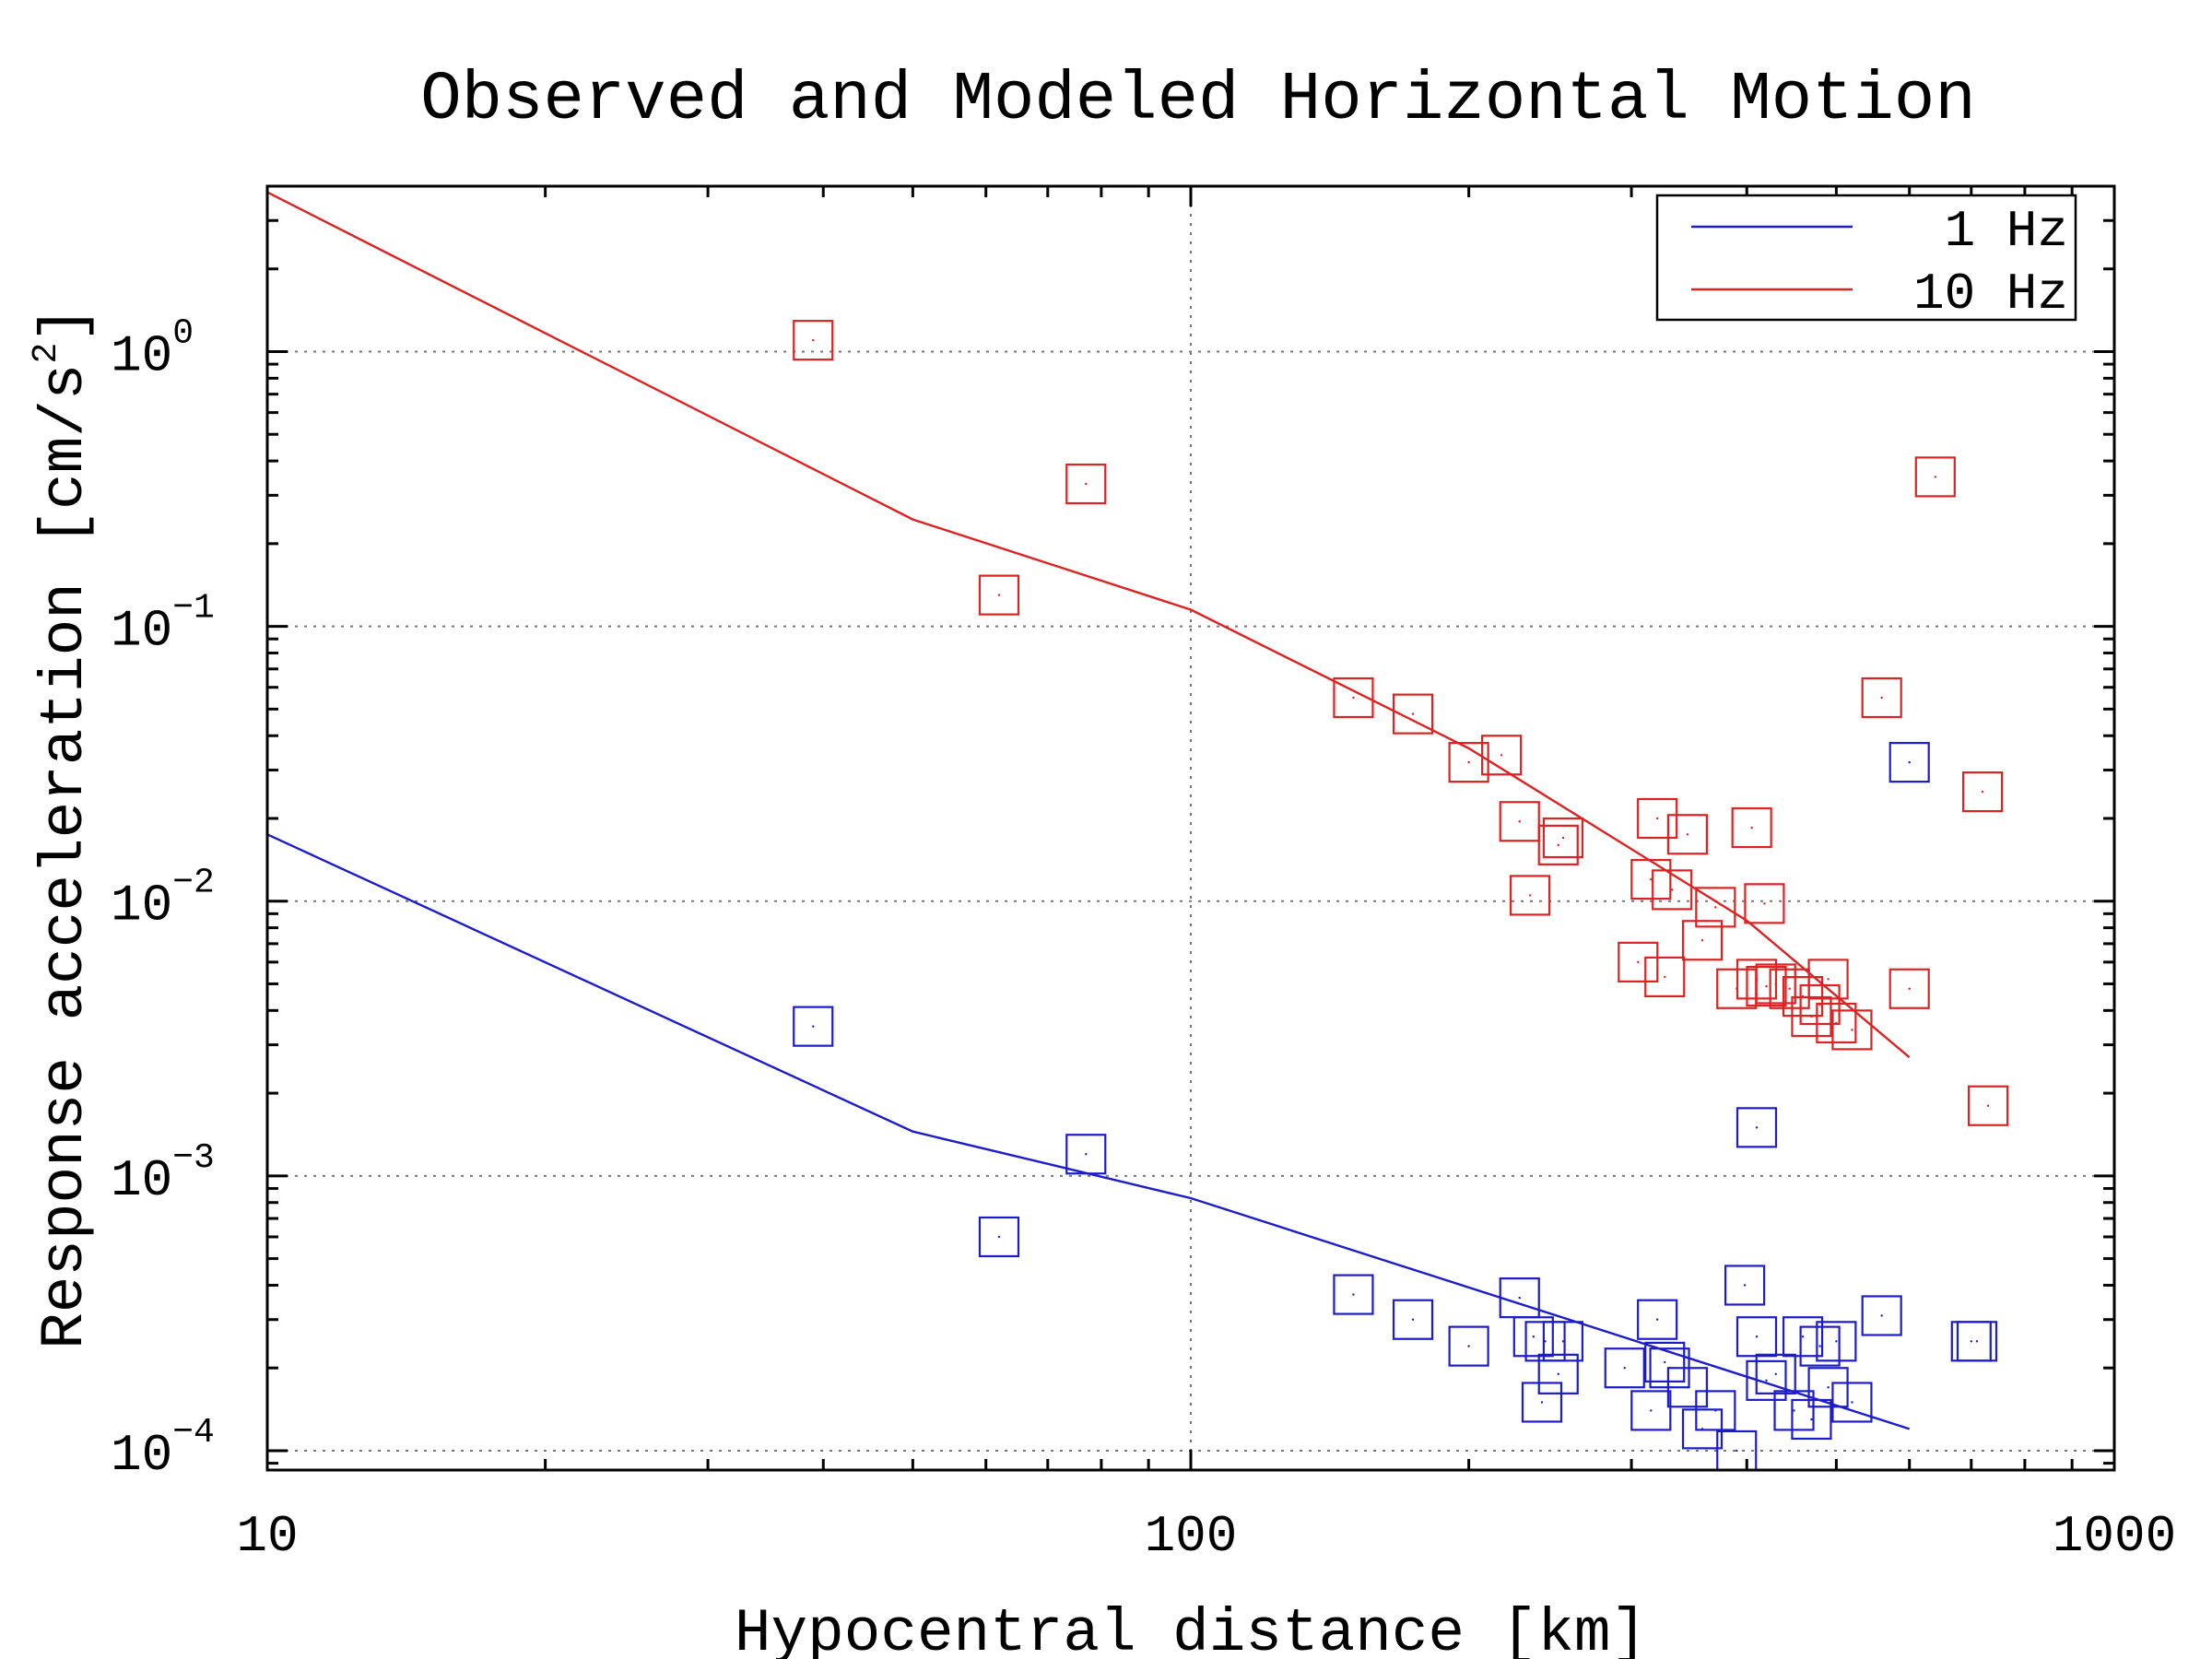 This screenshot has width=2212, height=1659. I want to click on x-tick-label: 1000, so click(2114, 1536).